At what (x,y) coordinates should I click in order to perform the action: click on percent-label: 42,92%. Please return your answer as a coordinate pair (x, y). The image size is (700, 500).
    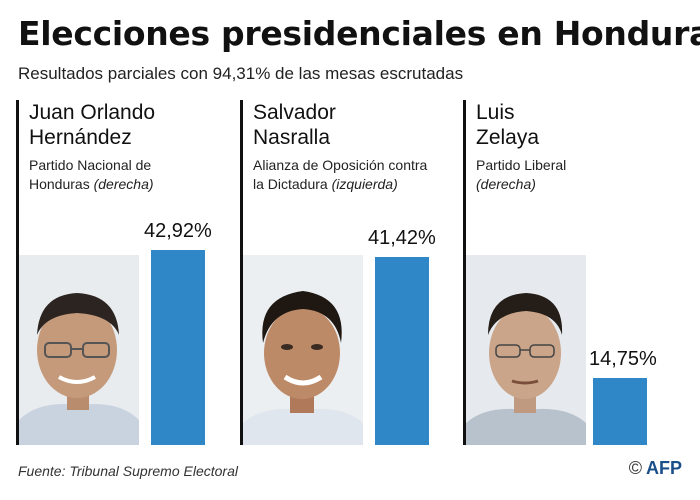
    Looking at the image, I should click on (178, 231).